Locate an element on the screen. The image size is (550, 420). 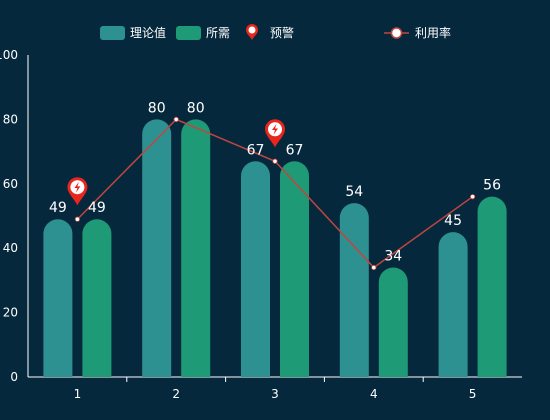
data-label: 45 is located at coordinates (453, 221).